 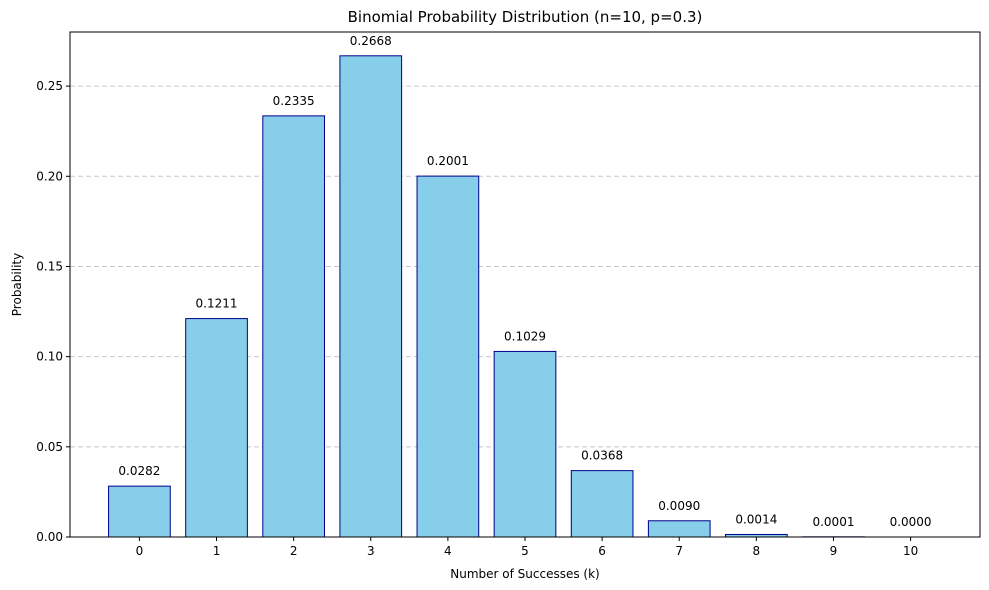 I want to click on data-label-1: 0.1211, so click(x=217, y=304).